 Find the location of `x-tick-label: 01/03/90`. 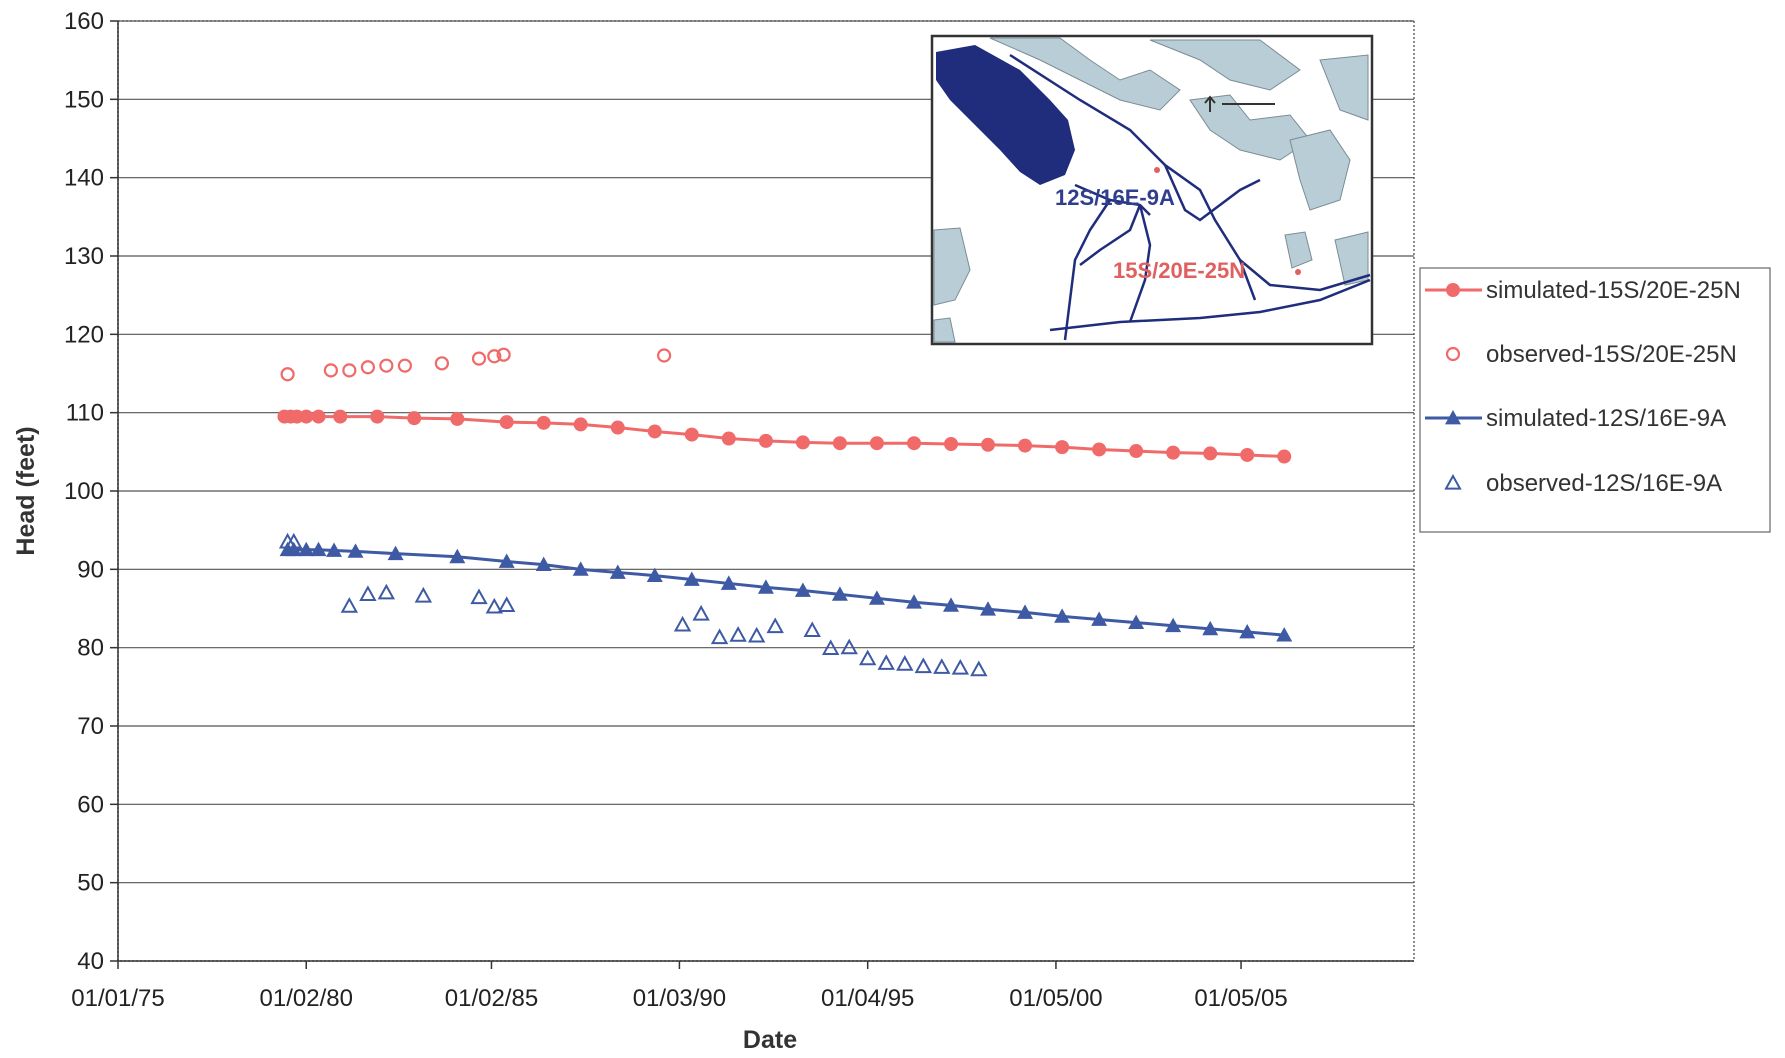

x-tick-label: 01/03/90 is located at coordinates (679, 998).